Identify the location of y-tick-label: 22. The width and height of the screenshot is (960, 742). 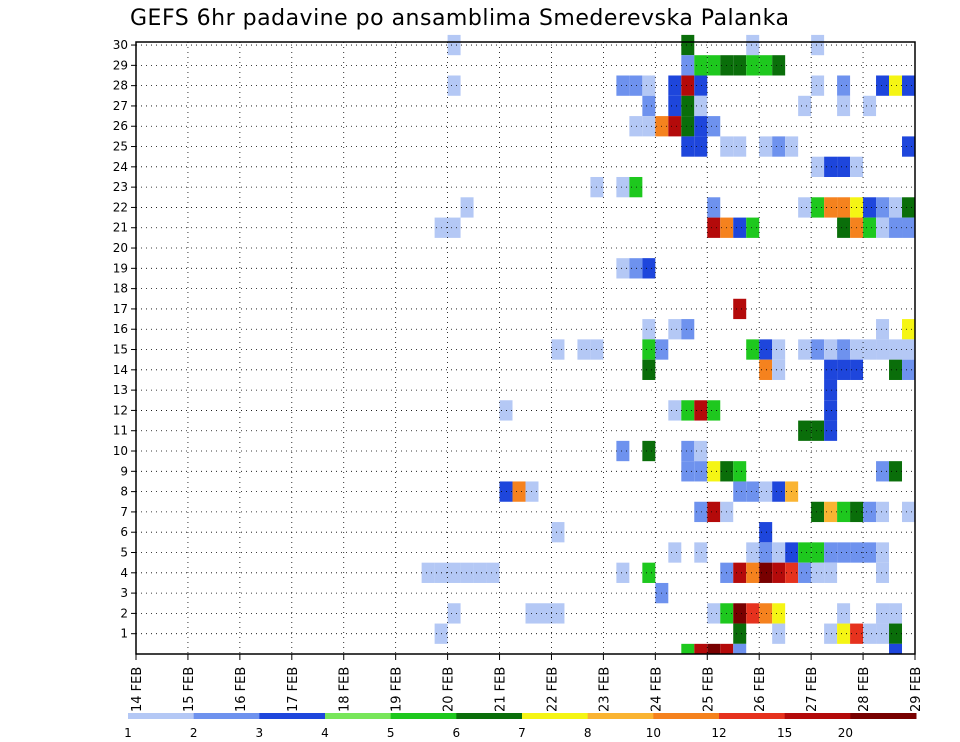
(120, 207).